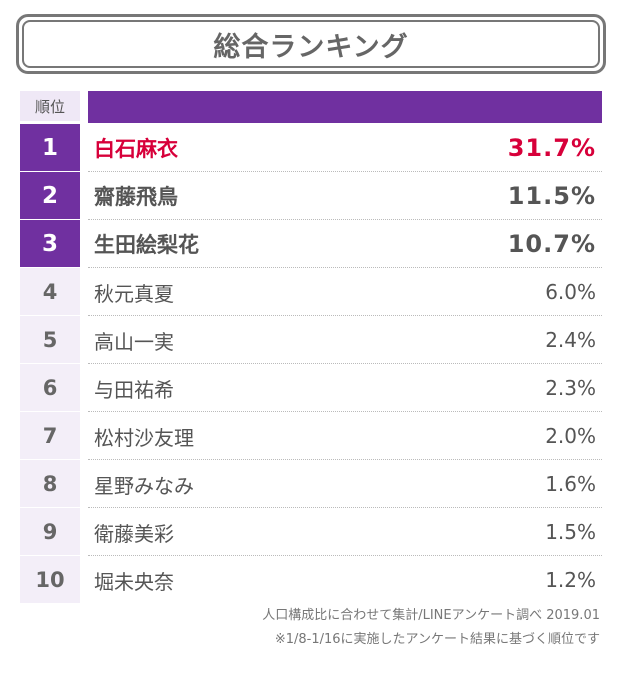  What do you see at coordinates (311, 532) in the screenshot?
I see `table-row: 9 衛藤美彩 1.5%` at bounding box center [311, 532].